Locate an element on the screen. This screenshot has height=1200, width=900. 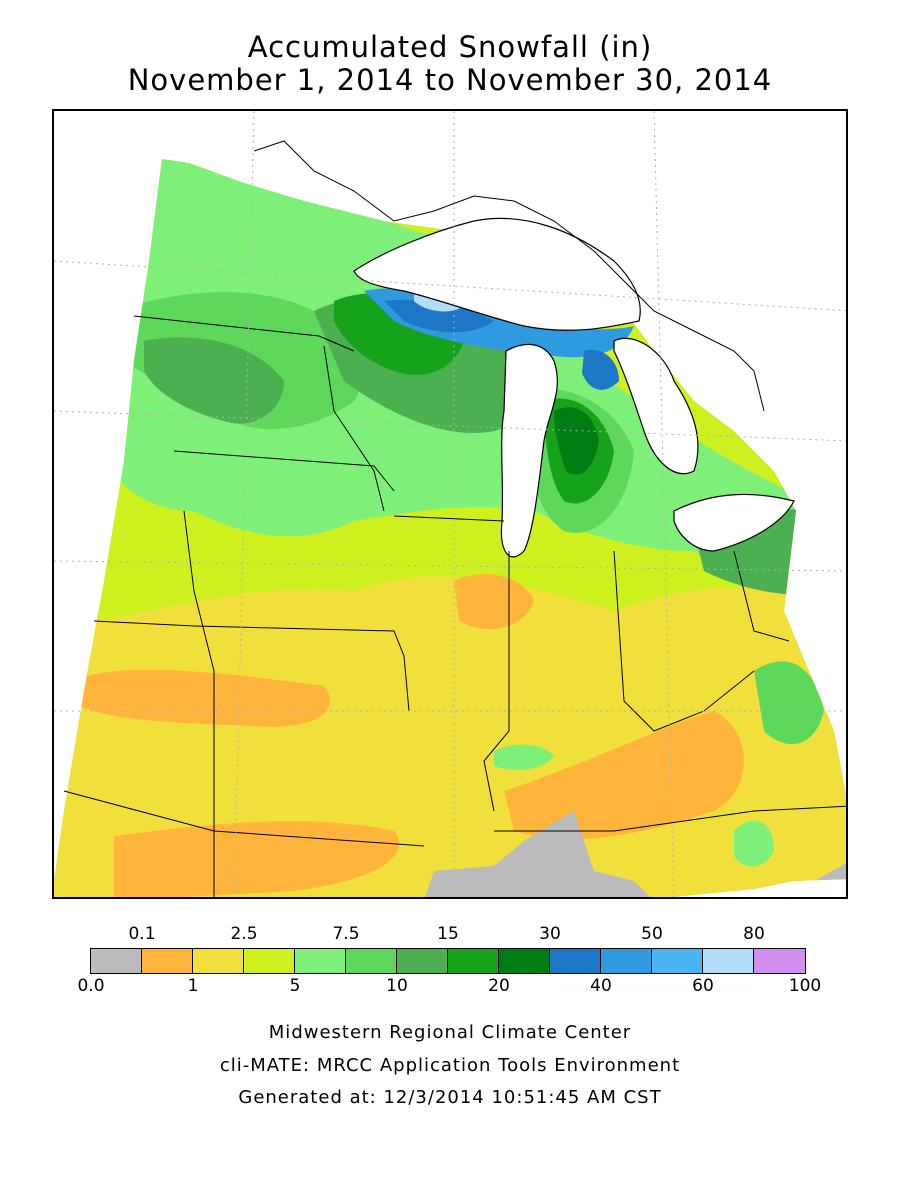
legend-tick-bottom: 100 is located at coordinates (805, 986).